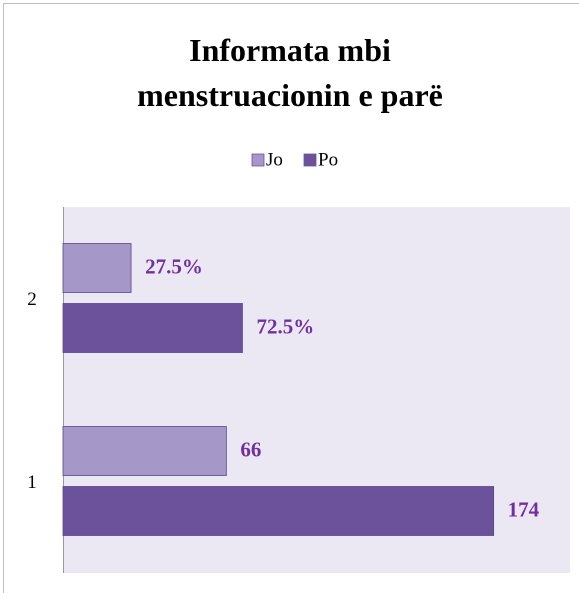 The image size is (579, 593). What do you see at coordinates (250, 449) in the screenshot?
I see `data-label: 66` at bounding box center [250, 449].